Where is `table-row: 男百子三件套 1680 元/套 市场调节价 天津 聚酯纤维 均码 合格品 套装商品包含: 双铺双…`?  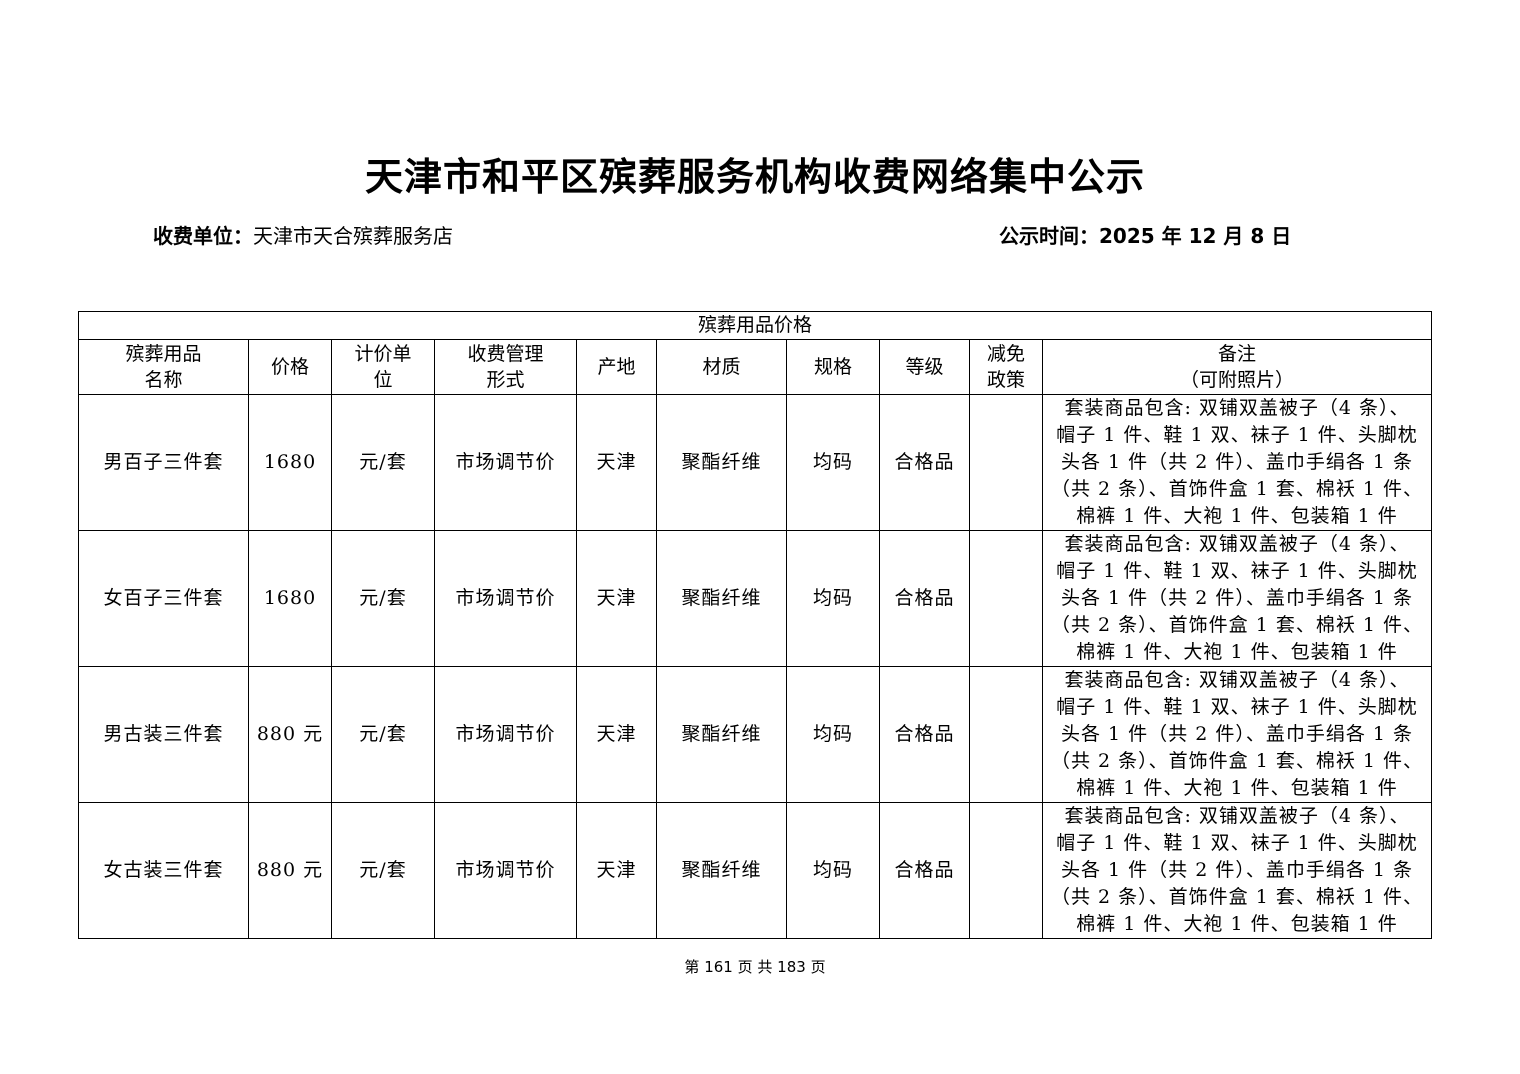
table-row: 男百子三件套 1680 元/套 市场调节价 天津 聚酯纤维 均码 合格品 套装商品包含: 双铺双… is located at coordinates (755, 462).